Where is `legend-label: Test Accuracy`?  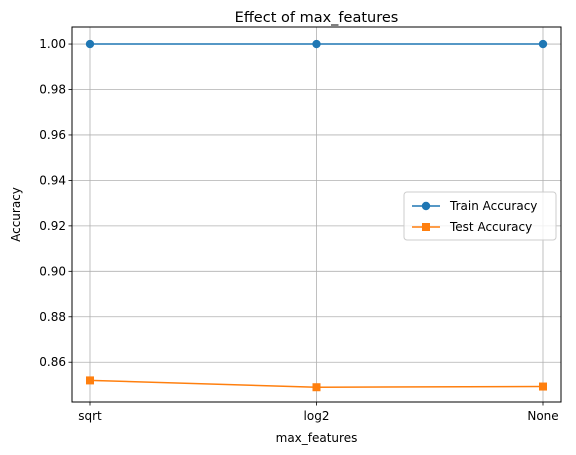 legend-label: Test Accuracy is located at coordinates (490, 227).